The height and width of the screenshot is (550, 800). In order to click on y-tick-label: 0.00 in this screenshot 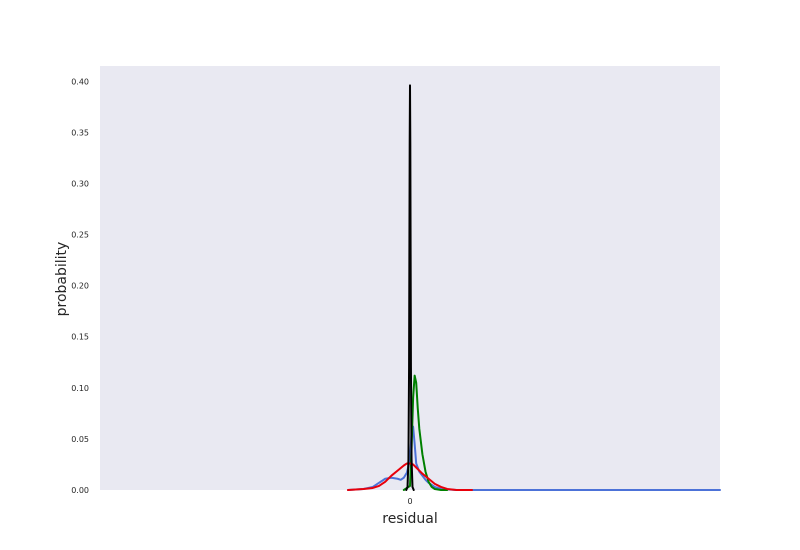, I will do `click(80, 490)`.